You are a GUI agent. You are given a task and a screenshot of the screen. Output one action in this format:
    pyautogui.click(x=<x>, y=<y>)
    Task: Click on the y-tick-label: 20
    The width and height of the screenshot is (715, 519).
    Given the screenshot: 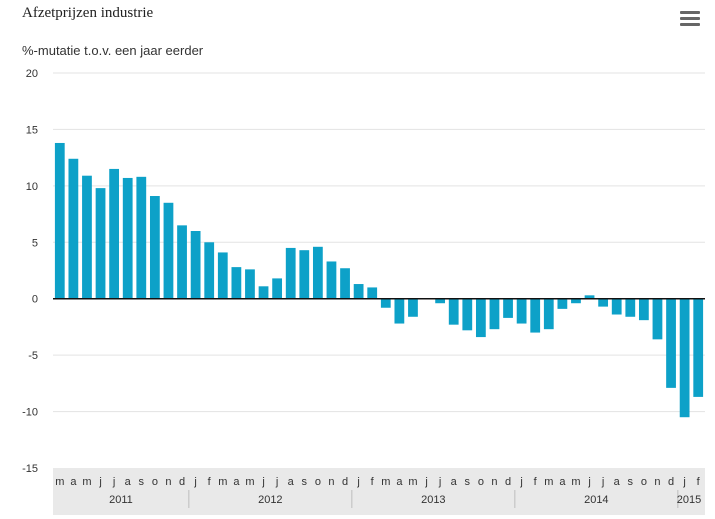 What is the action you would take?
    pyautogui.click(x=32, y=74)
    